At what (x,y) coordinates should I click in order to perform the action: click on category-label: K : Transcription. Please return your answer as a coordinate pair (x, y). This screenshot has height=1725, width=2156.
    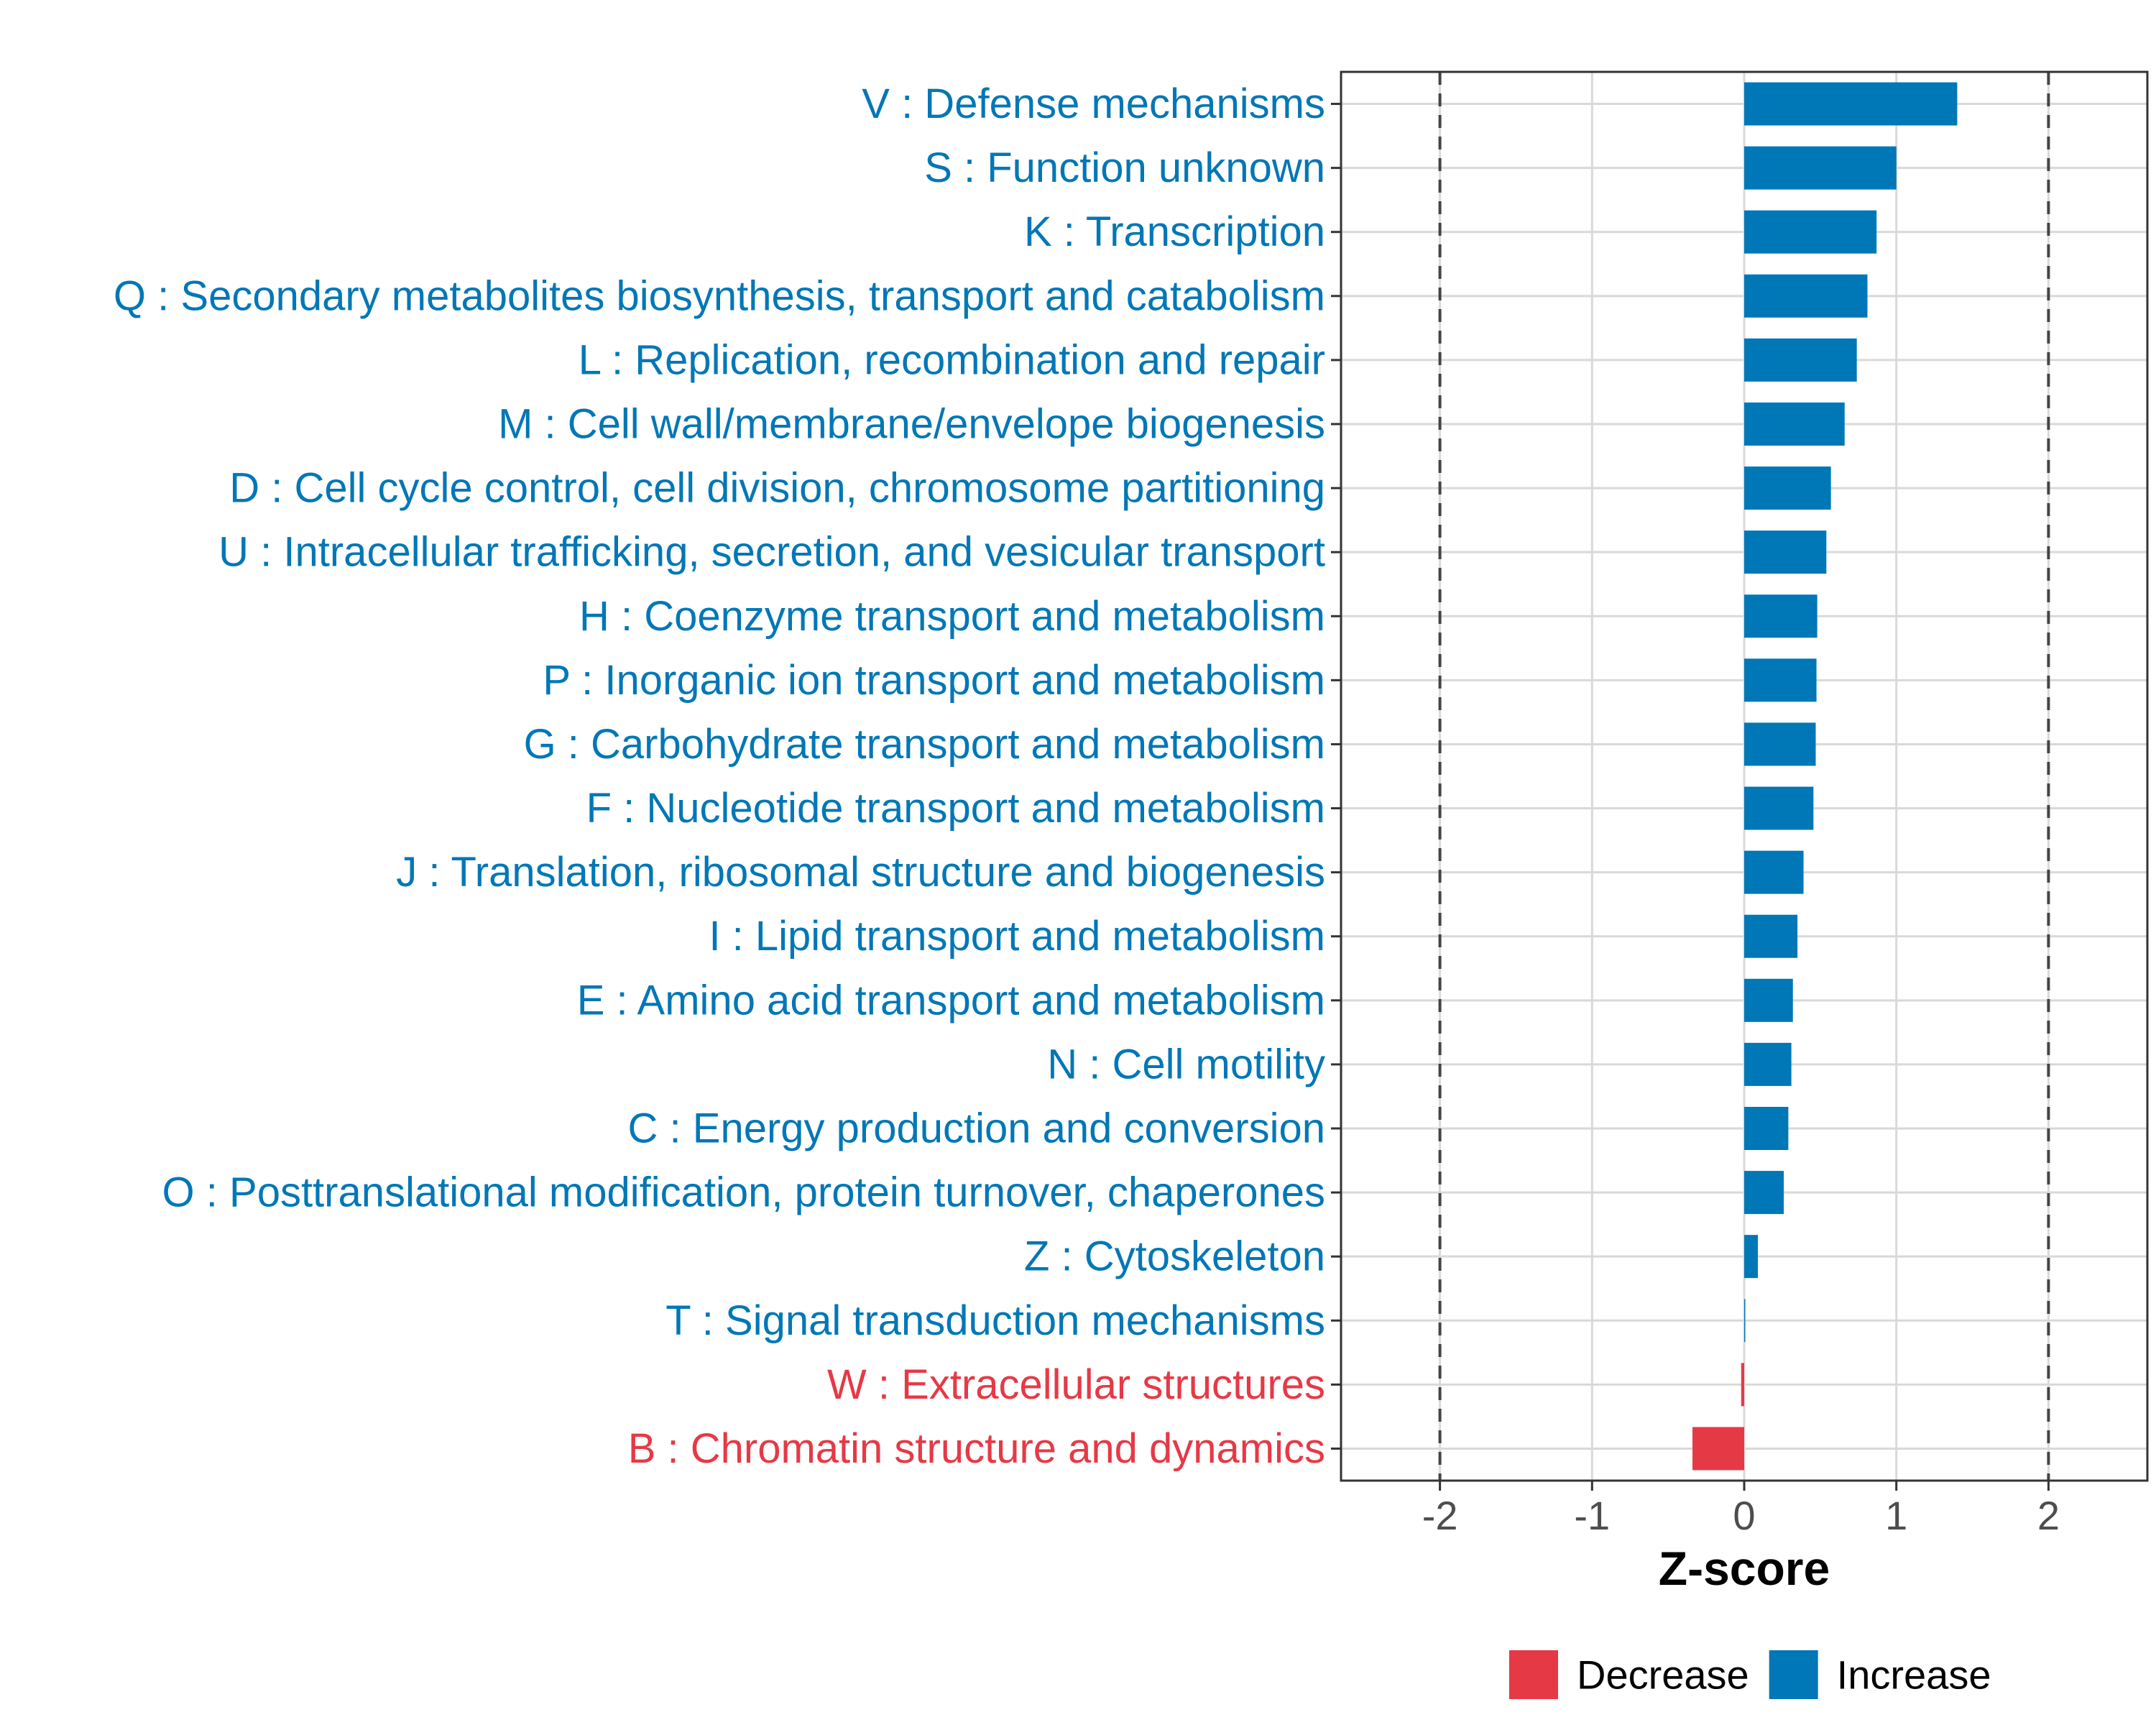
    Looking at the image, I should click on (1174, 231).